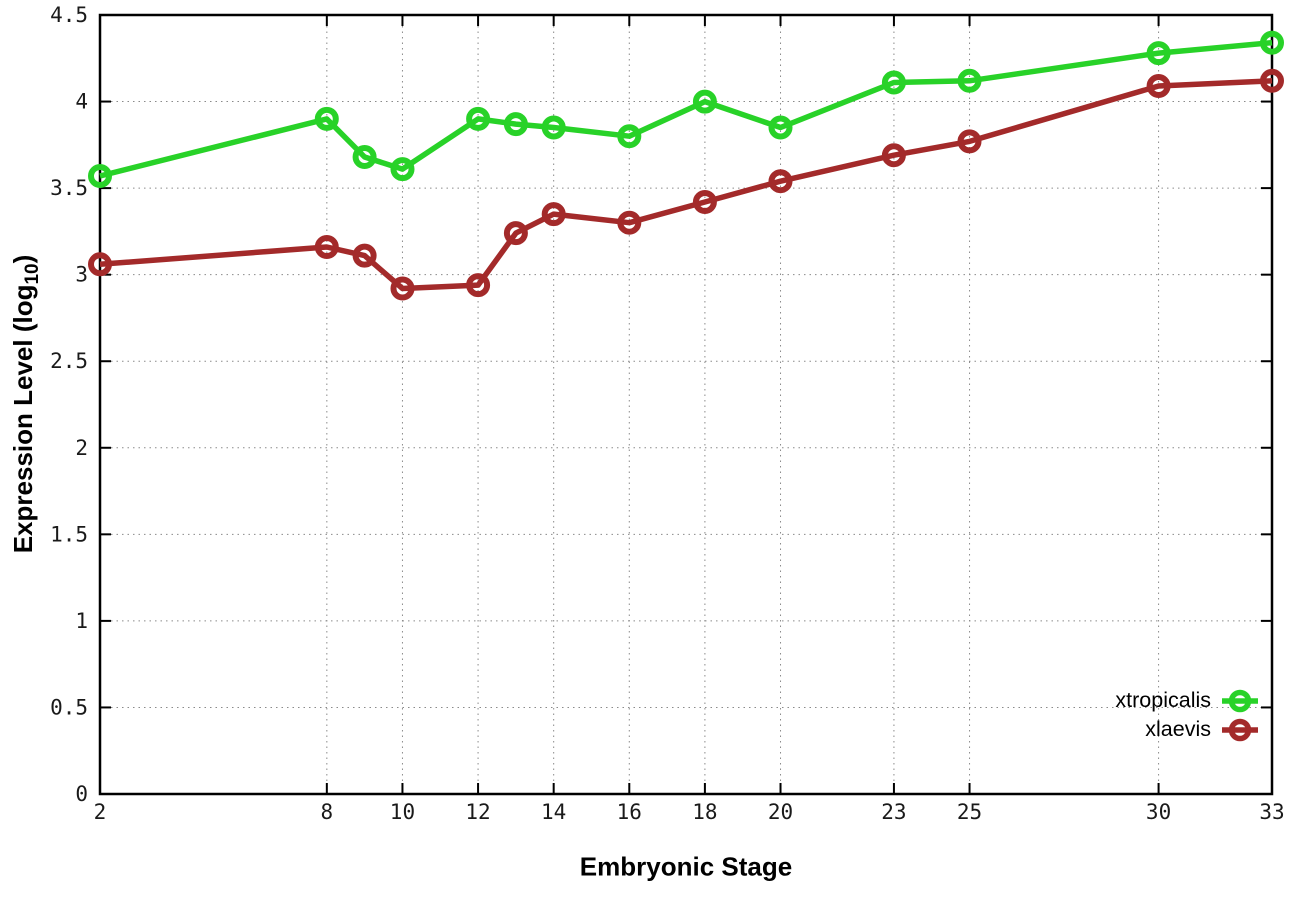  I want to click on y-tick-label: 1.5, so click(69, 534).